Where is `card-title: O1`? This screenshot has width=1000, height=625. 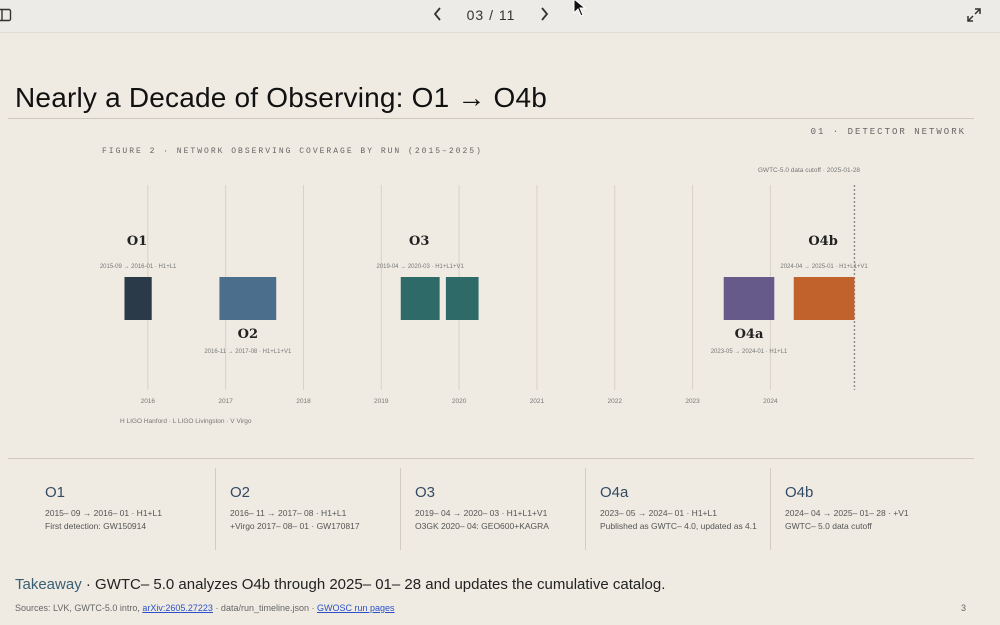
card-title: O1 is located at coordinates (55, 492).